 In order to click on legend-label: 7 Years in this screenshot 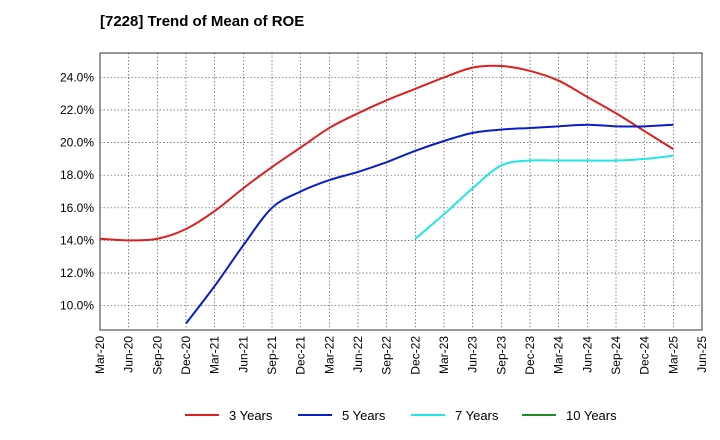, I will do `click(477, 415)`.